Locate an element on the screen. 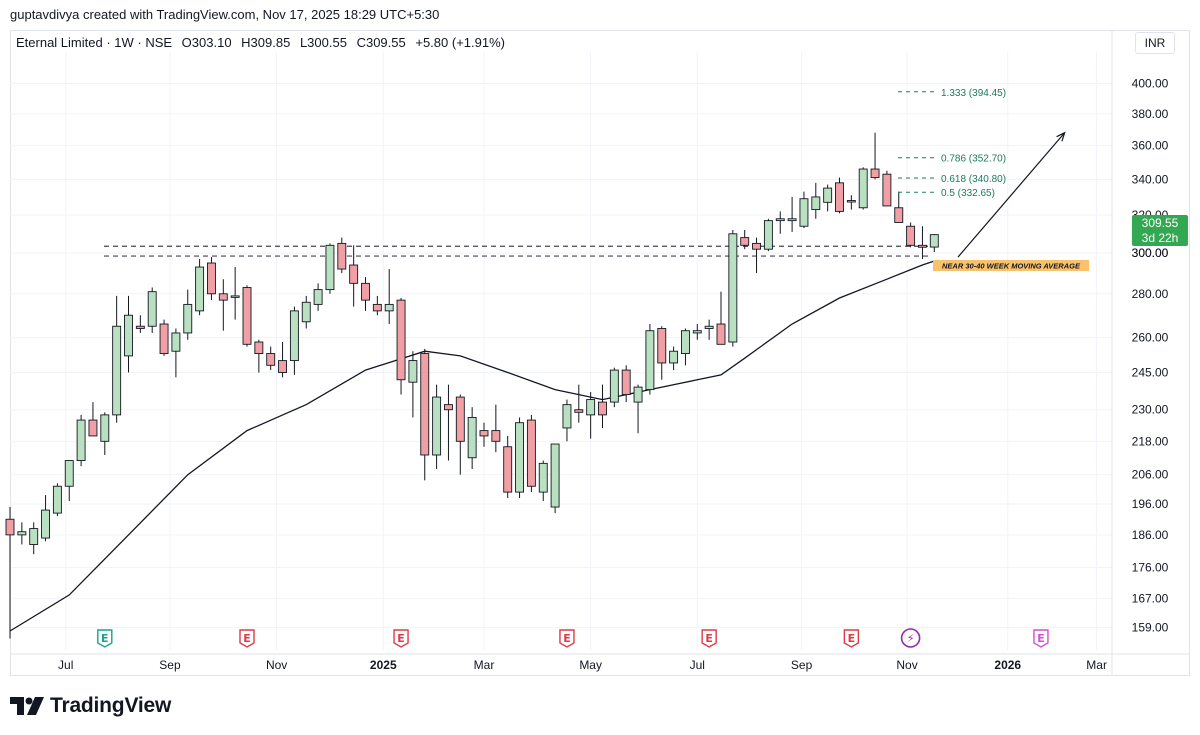  last-price-badge: 309.55 3d 22h is located at coordinates (1160, 230).